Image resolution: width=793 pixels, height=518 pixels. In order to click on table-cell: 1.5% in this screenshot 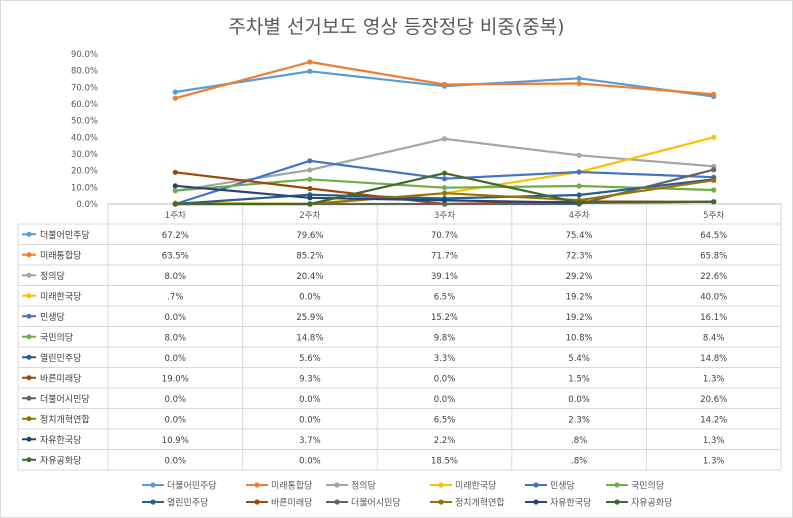, I will do `click(579, 379)`.